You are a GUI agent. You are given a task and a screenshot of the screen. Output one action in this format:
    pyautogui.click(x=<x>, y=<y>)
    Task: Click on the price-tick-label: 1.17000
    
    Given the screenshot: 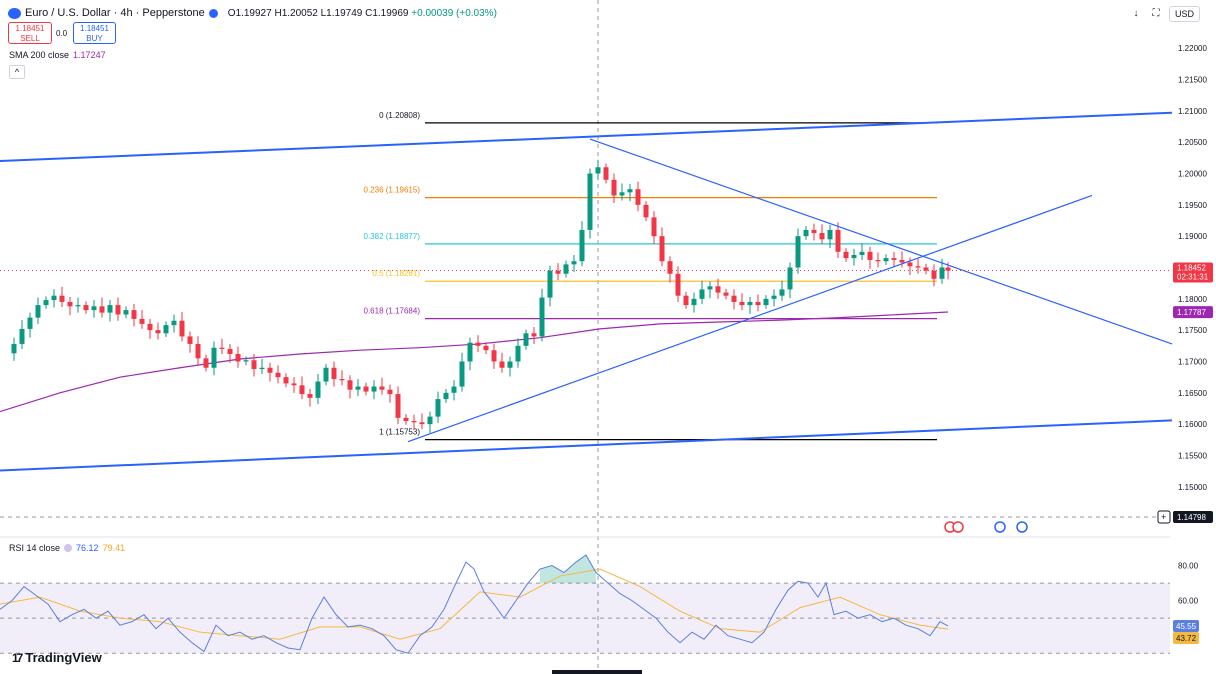 What is the action you would take?
    pyautogui.click(x=1192, y=361)
    